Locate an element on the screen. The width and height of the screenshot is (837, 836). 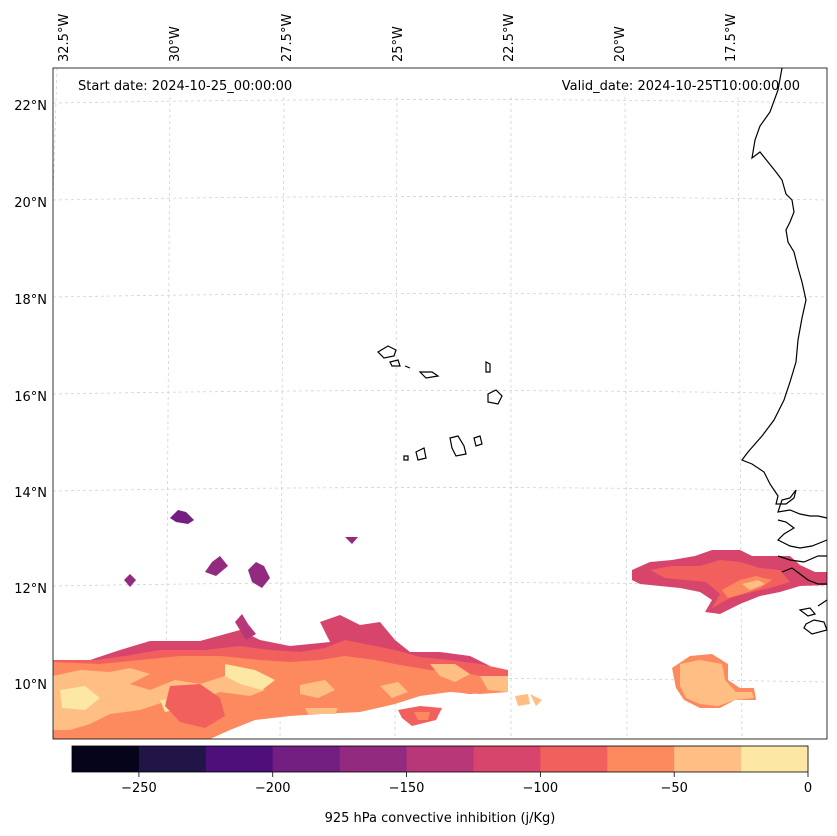
colorbar-tick-label-2: −150 is located at coordinates (407, 788).